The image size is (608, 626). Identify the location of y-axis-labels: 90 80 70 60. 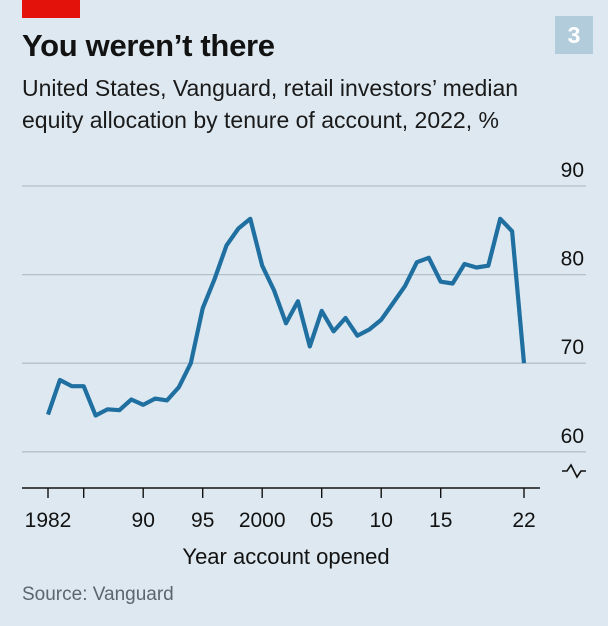
(573, 319).